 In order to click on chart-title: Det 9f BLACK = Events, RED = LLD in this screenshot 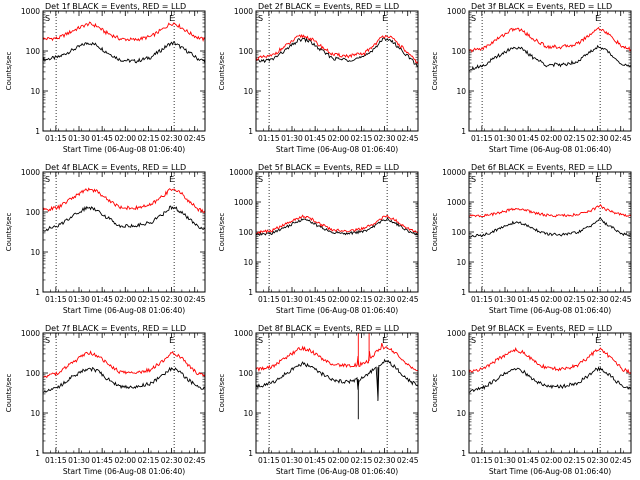, I will do `click(541, 328)`.